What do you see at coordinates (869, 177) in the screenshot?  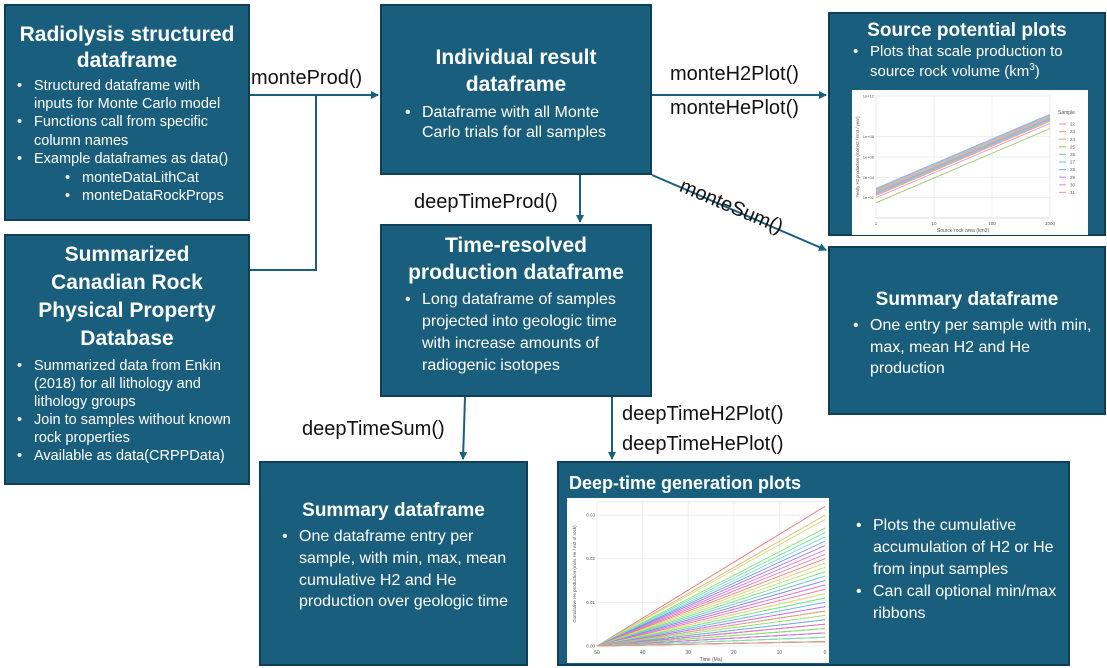 I see `y-tick-label: 1e+04` at bounding box center [869, 177].